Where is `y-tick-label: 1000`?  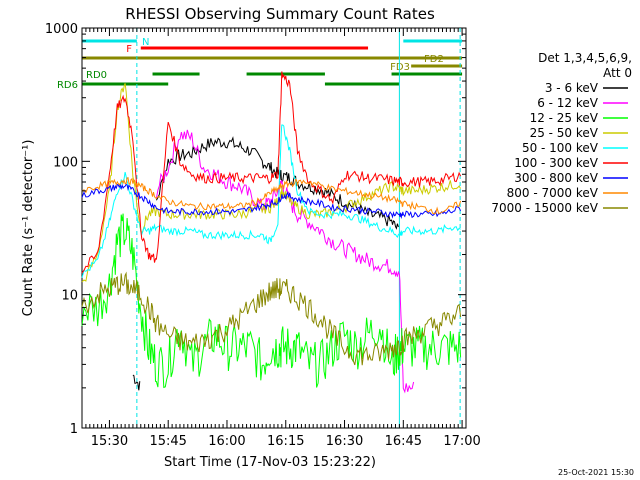
y-tick-label: 1000 is located at coordinates (61, 29).